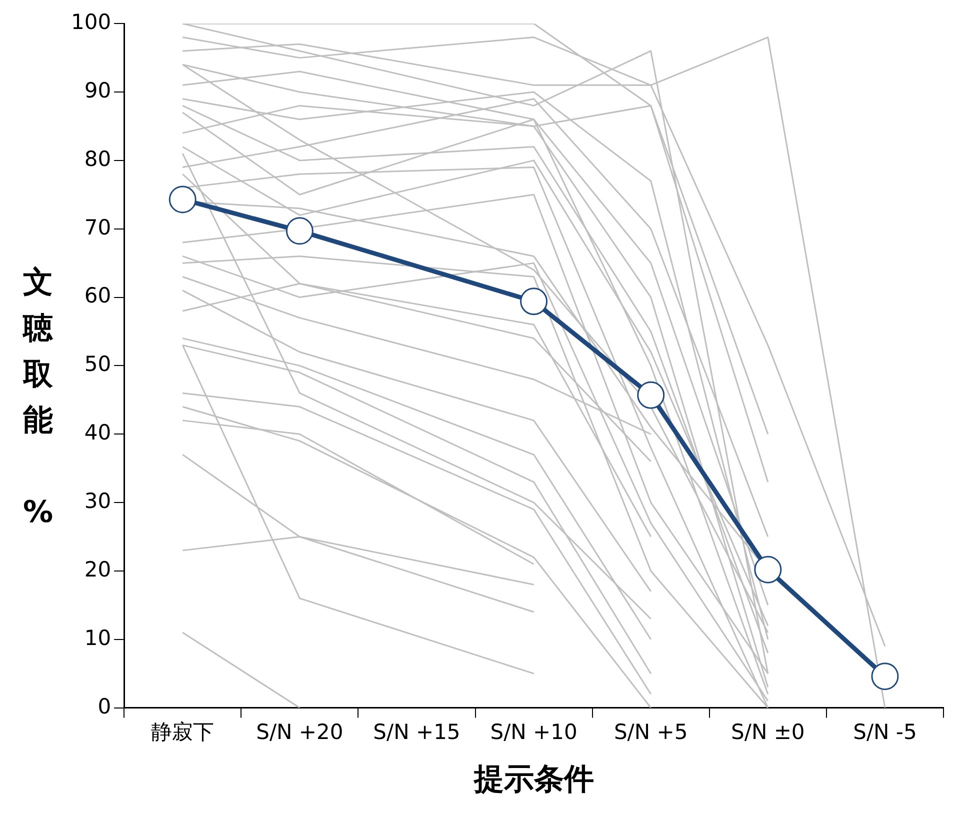 This screenshot has height=815, width=966. Describe the element at coordinates (533, 779) in the screenshot. I see `x-axis-title: 提示条件` at that location.